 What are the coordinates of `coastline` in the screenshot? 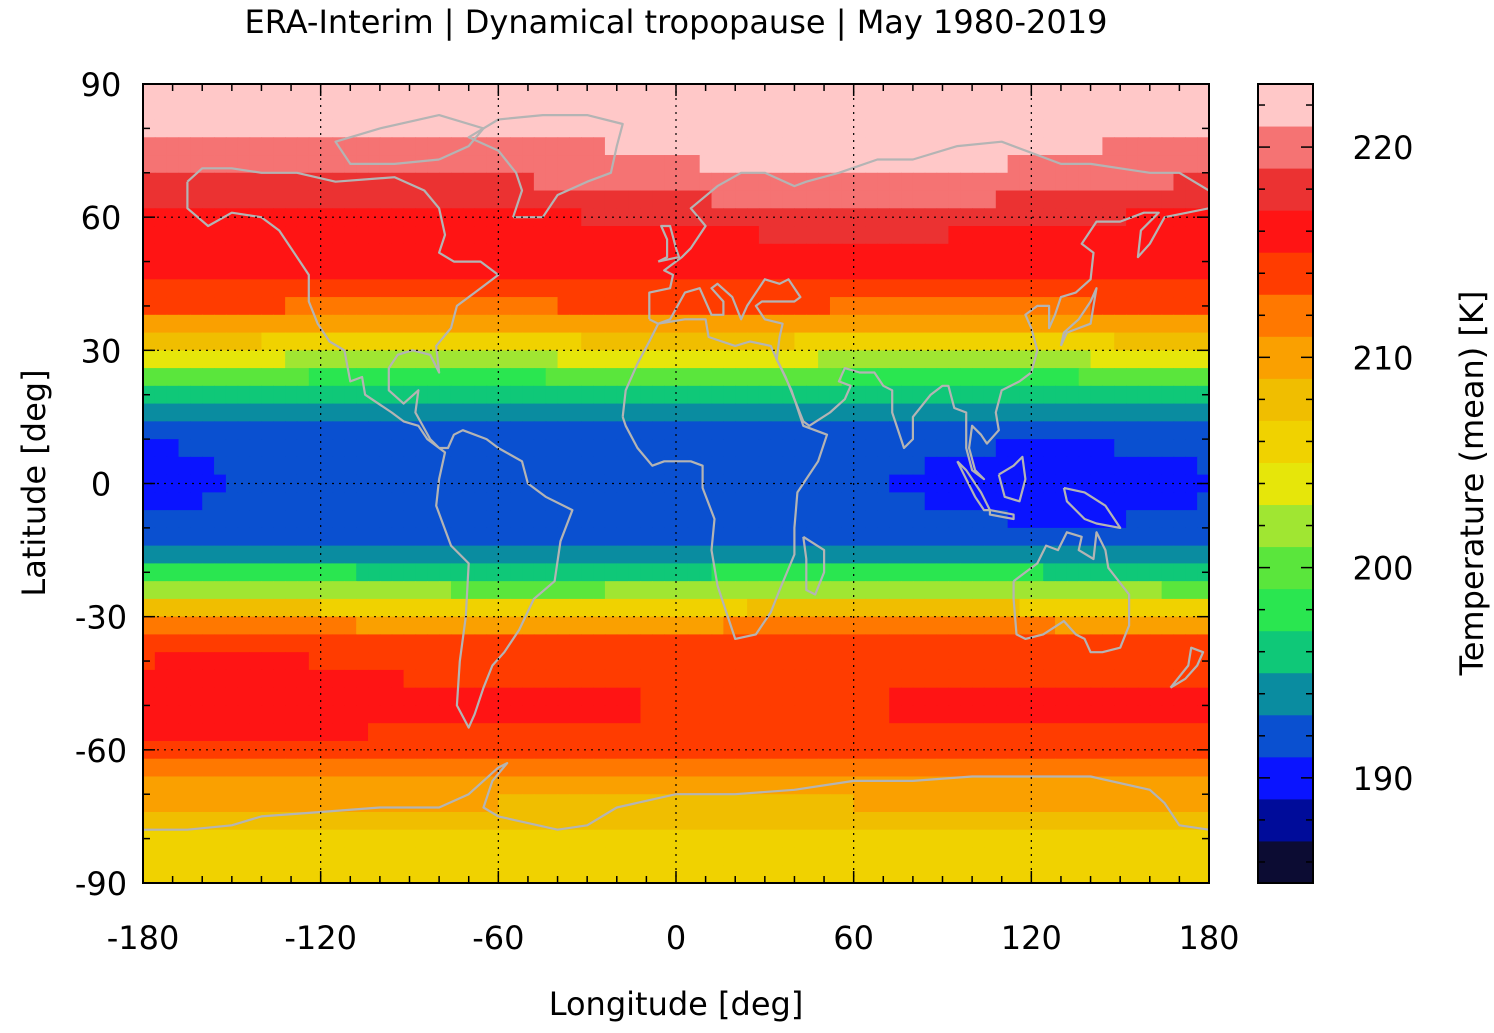 It's located at (928, 230).